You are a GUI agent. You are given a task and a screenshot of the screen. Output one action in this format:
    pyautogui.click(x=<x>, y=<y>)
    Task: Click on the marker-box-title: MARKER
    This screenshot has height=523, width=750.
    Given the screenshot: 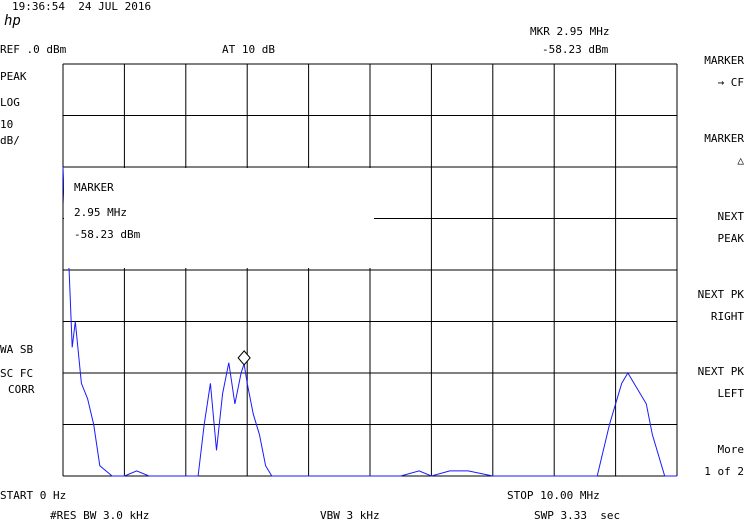 What is the action you would take?
    pyautogui.click(x=94, y=187)
    